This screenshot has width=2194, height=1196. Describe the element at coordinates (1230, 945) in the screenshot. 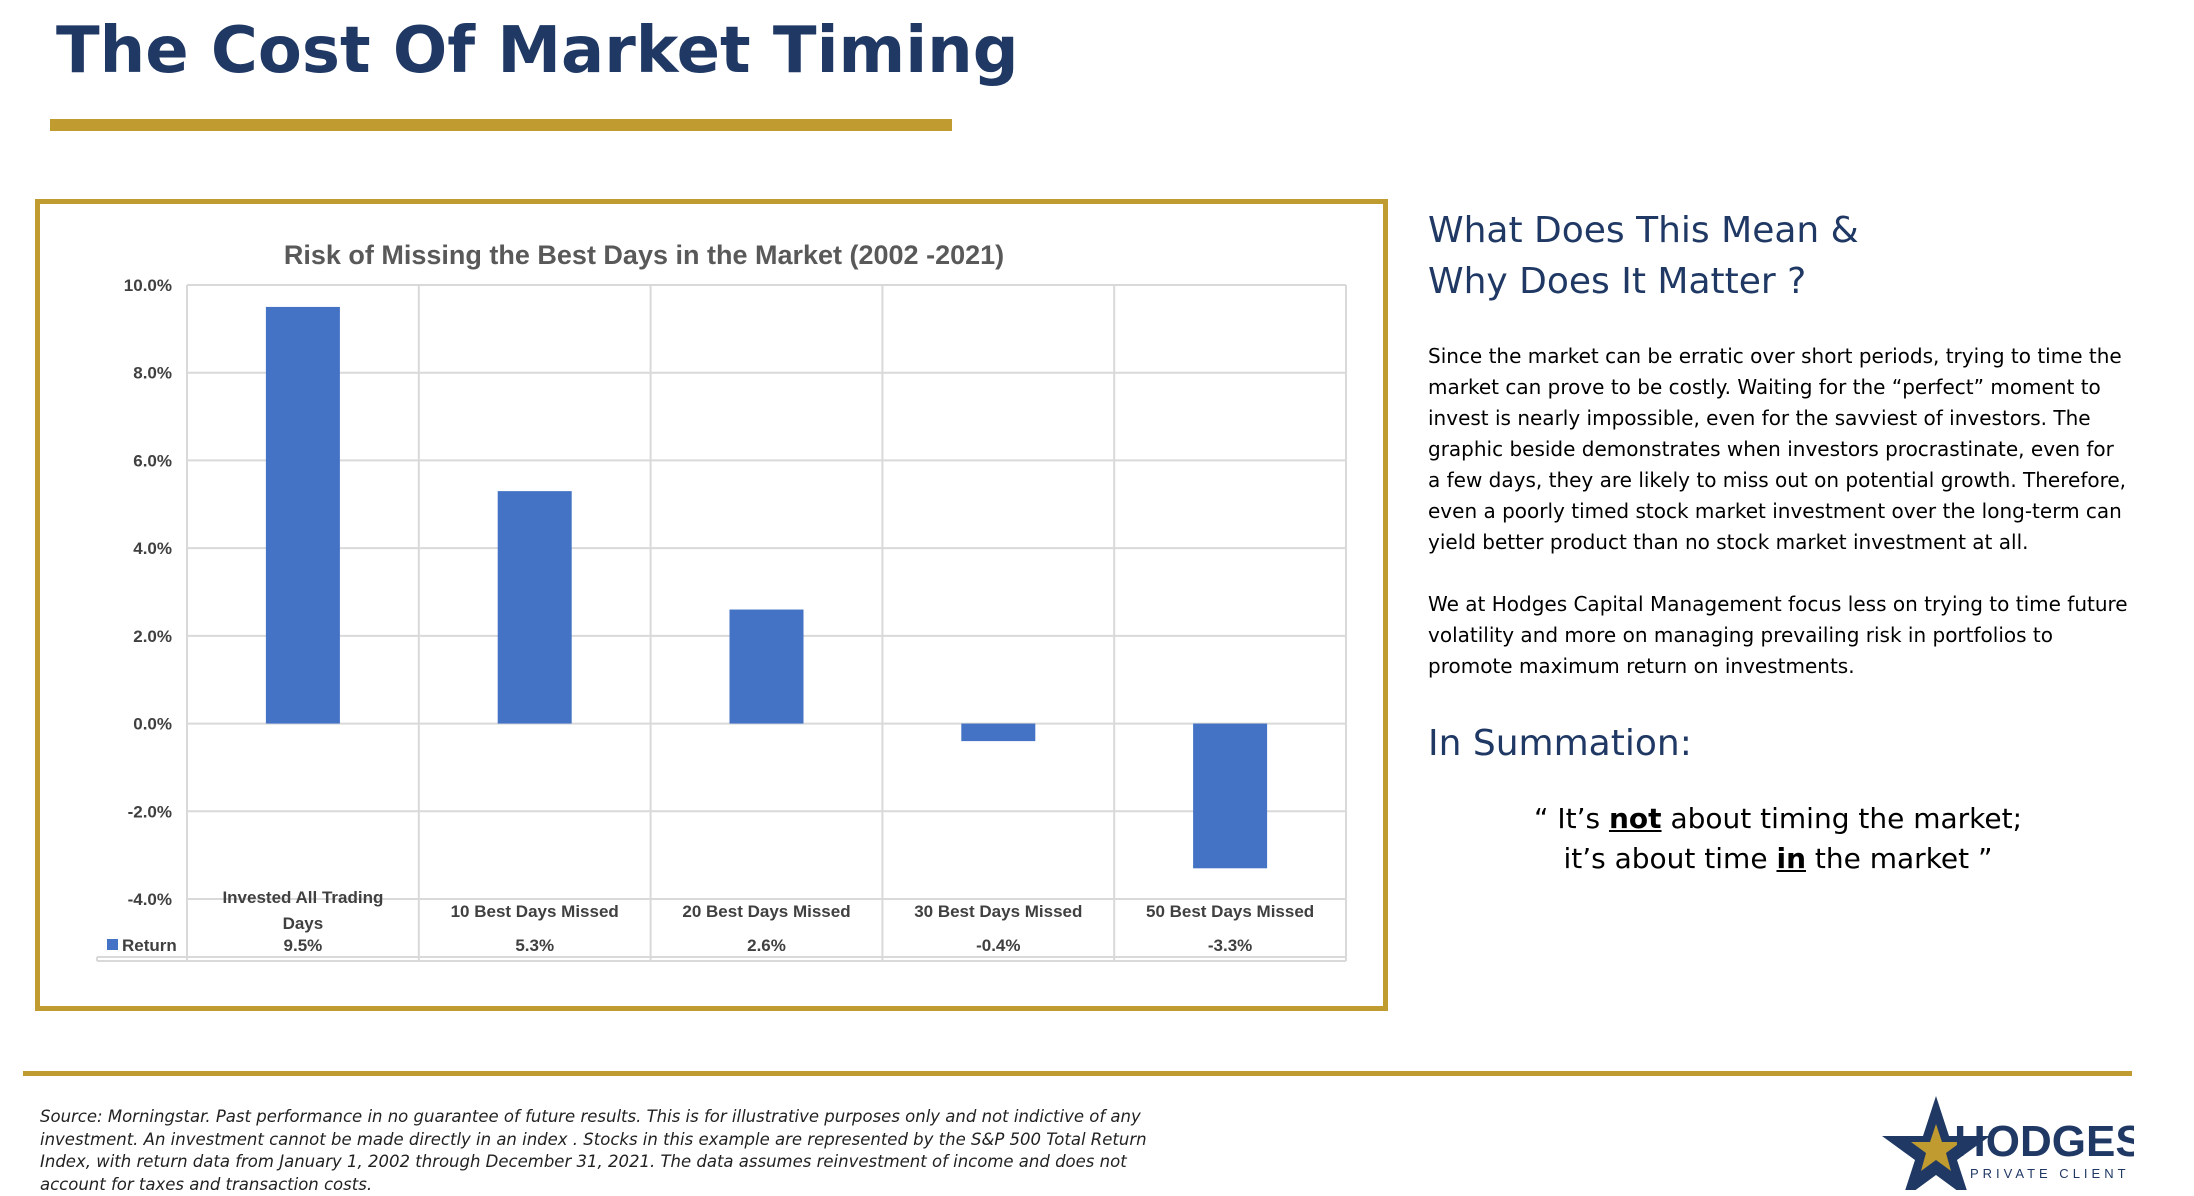

I see `data-table-value: -3.3%` at that location.